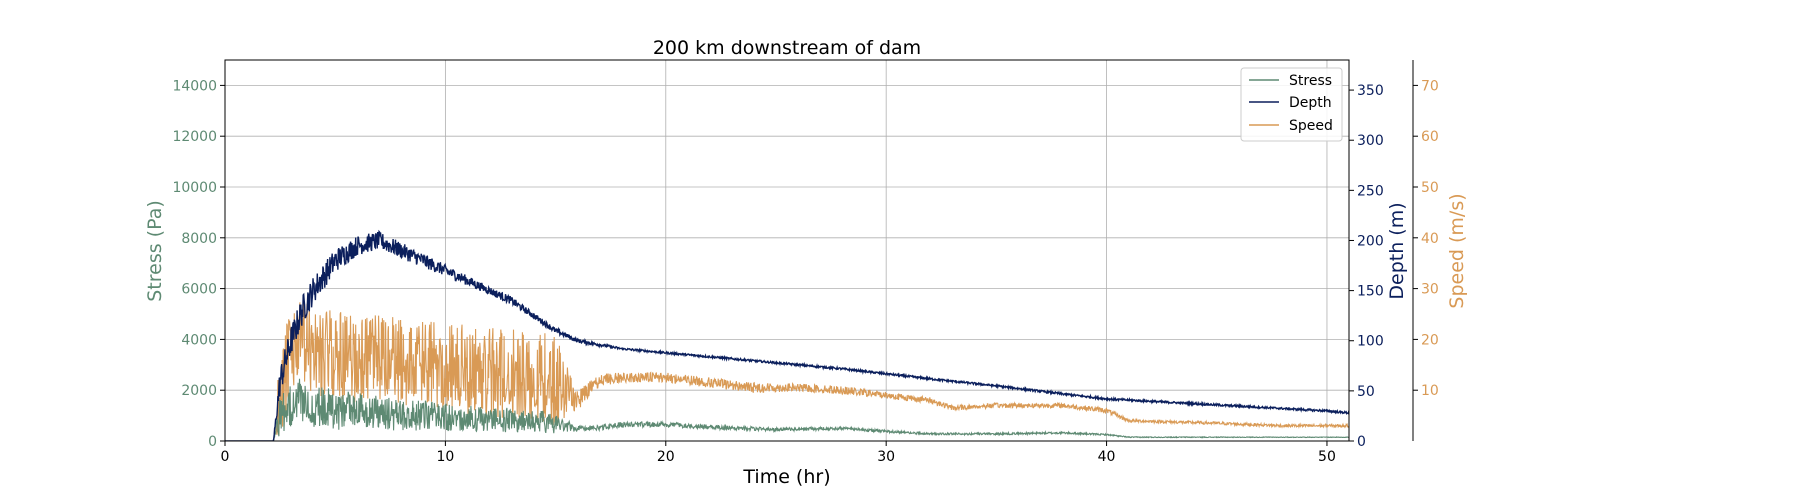 This screenshot has width=1800, height=504. What do you see at coordinates (1370, 342) in the screenshot?
I see `y-tick-label-depth: 100` at bounding box center [1370, 342].